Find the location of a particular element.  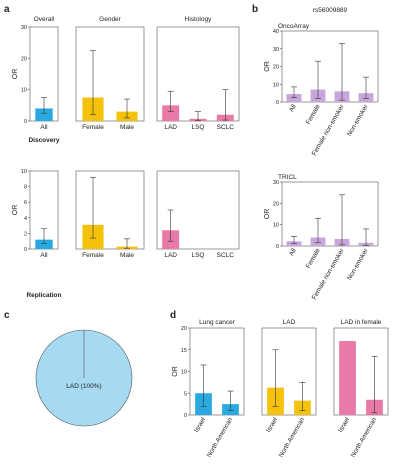

row-label-discovery: Discovery is located at coordinates (43, 140).